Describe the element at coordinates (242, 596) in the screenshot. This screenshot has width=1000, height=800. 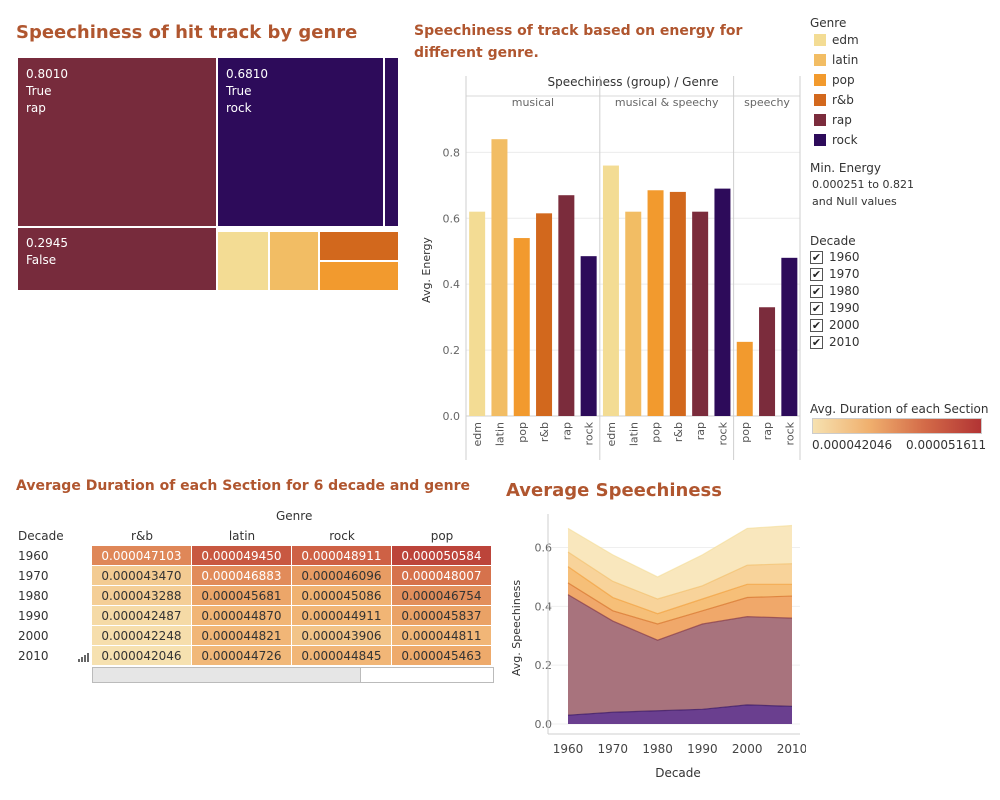
I see `heatmap-cell: 0.000045681` at that location.